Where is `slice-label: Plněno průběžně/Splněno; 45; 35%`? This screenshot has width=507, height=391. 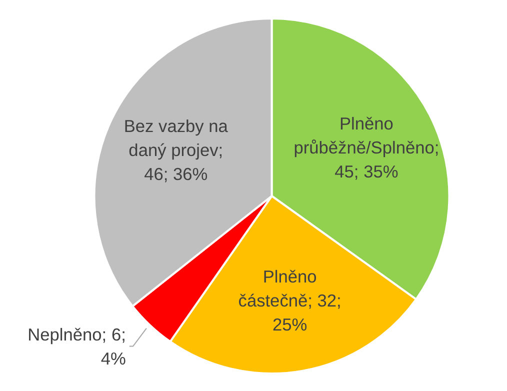
slice-label: Plněno průběžně/Splněno; 45; 35% is located at coordinates (367, 148).